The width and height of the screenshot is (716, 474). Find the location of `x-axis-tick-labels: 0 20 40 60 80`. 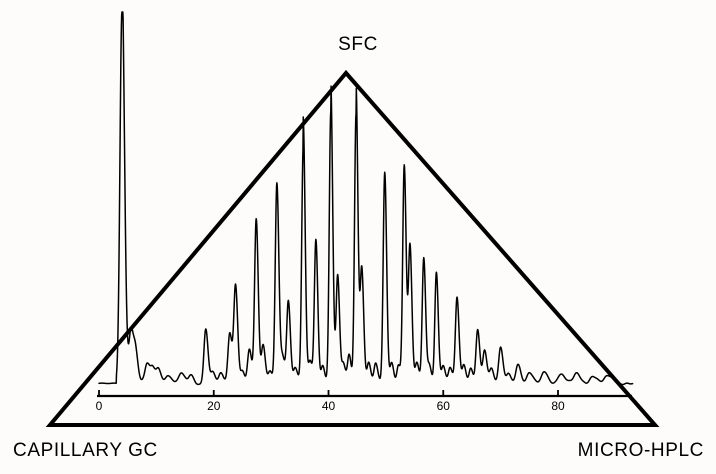

x-axis-tick-labels: 0 20 40 60 80 is located at coordinates (330, 406).